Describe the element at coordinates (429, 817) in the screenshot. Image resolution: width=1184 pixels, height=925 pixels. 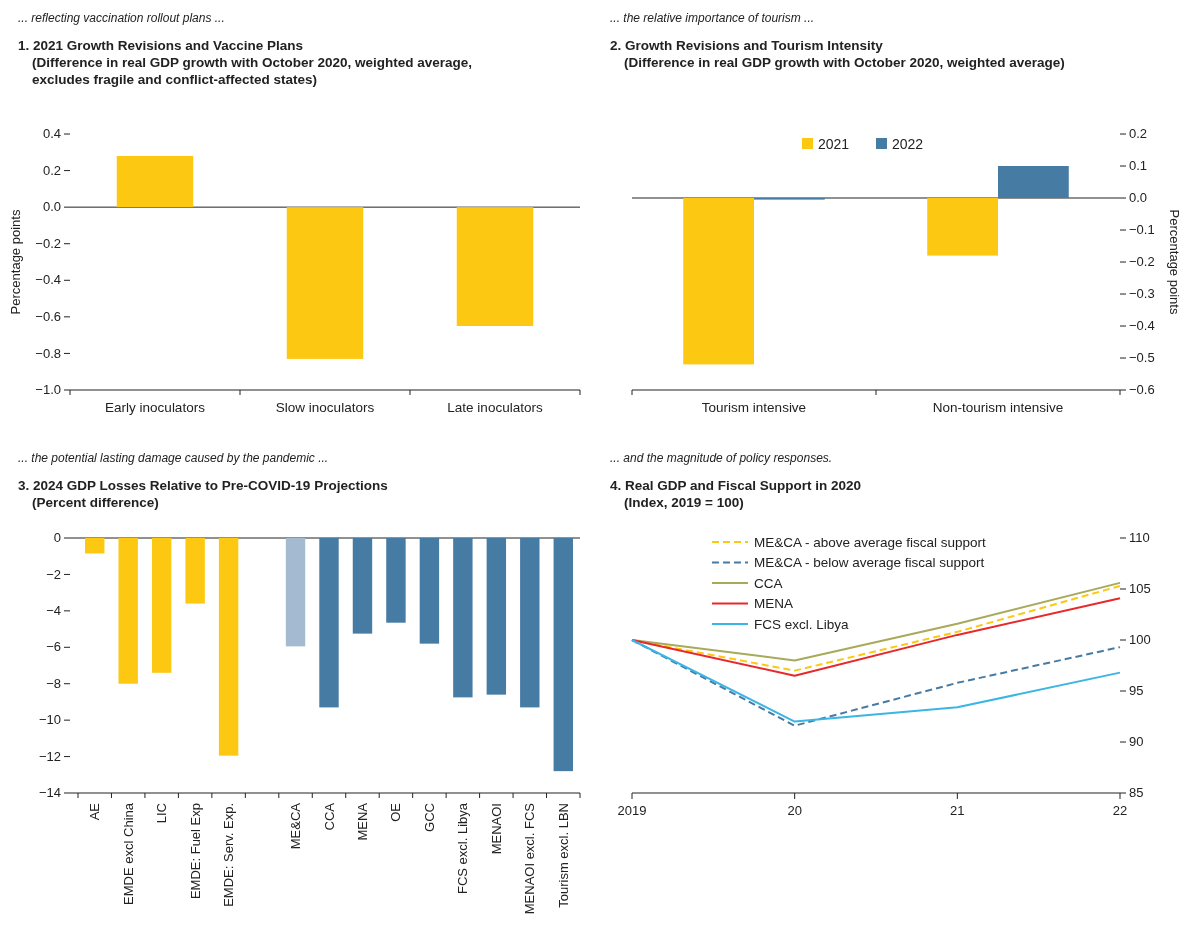
I see `x-tick-label: GCC` at that location.